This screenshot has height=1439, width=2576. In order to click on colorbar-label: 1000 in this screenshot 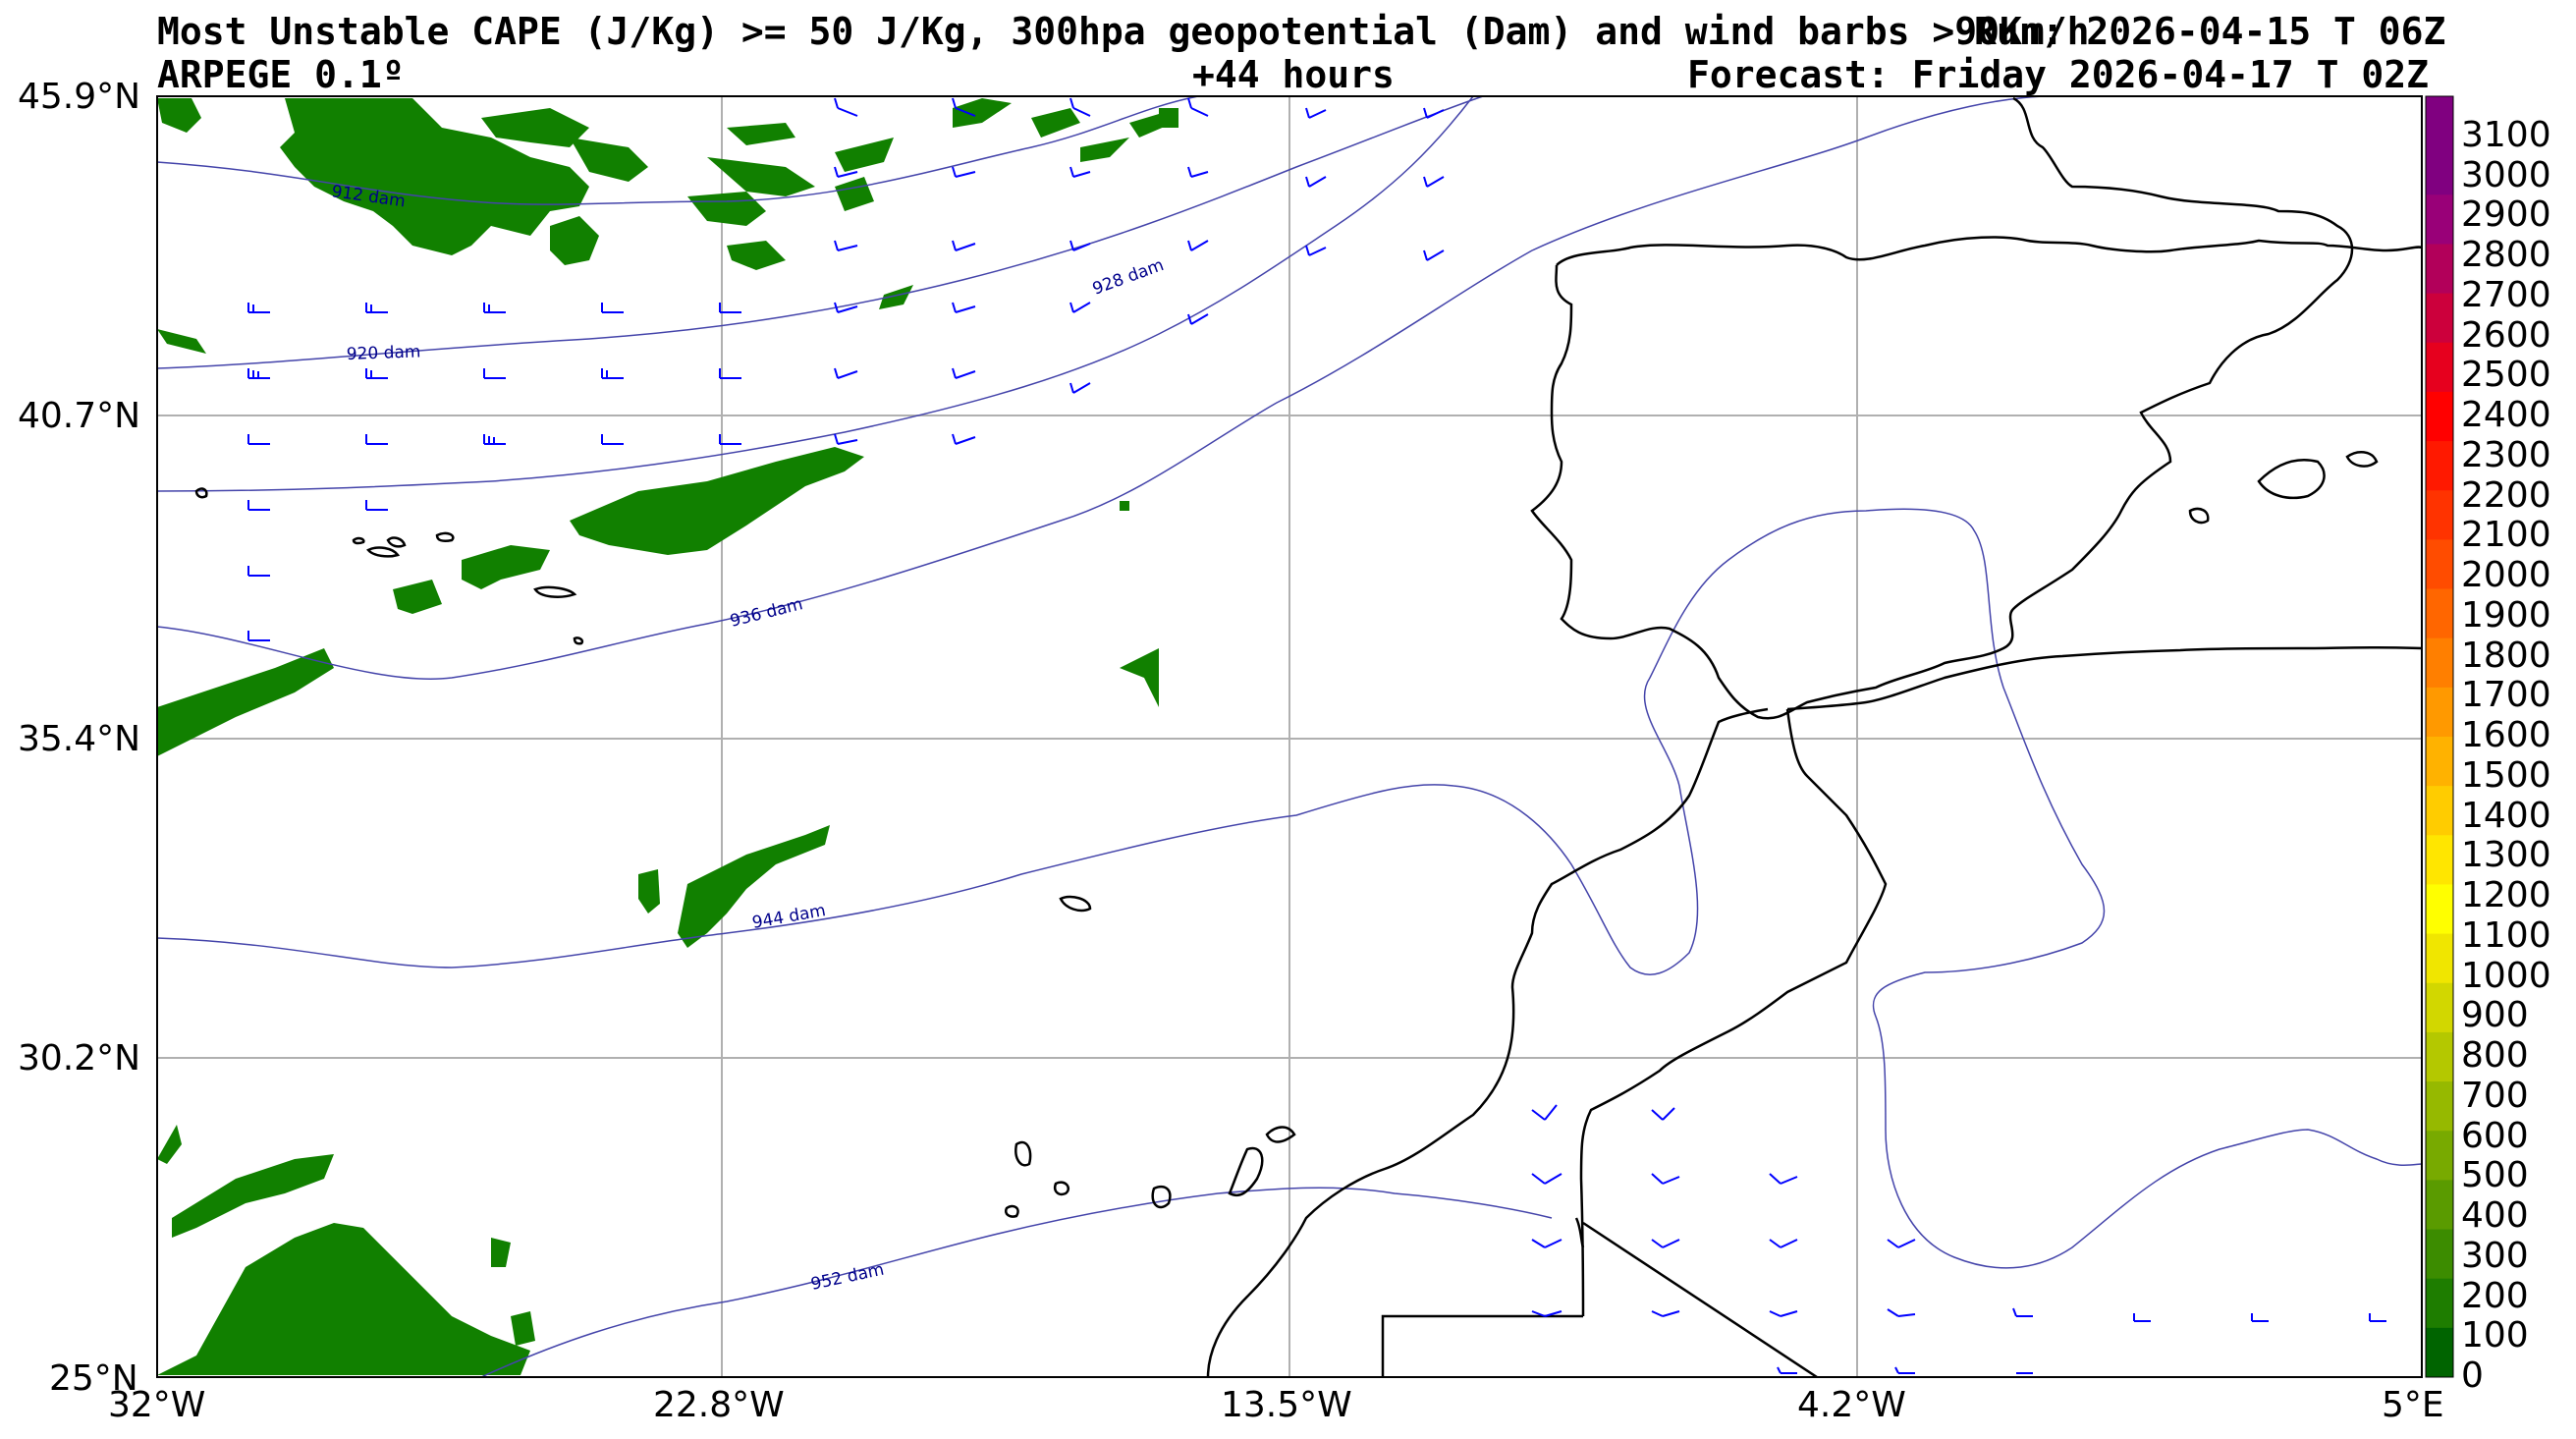, I will do `click(2506, 976)`.